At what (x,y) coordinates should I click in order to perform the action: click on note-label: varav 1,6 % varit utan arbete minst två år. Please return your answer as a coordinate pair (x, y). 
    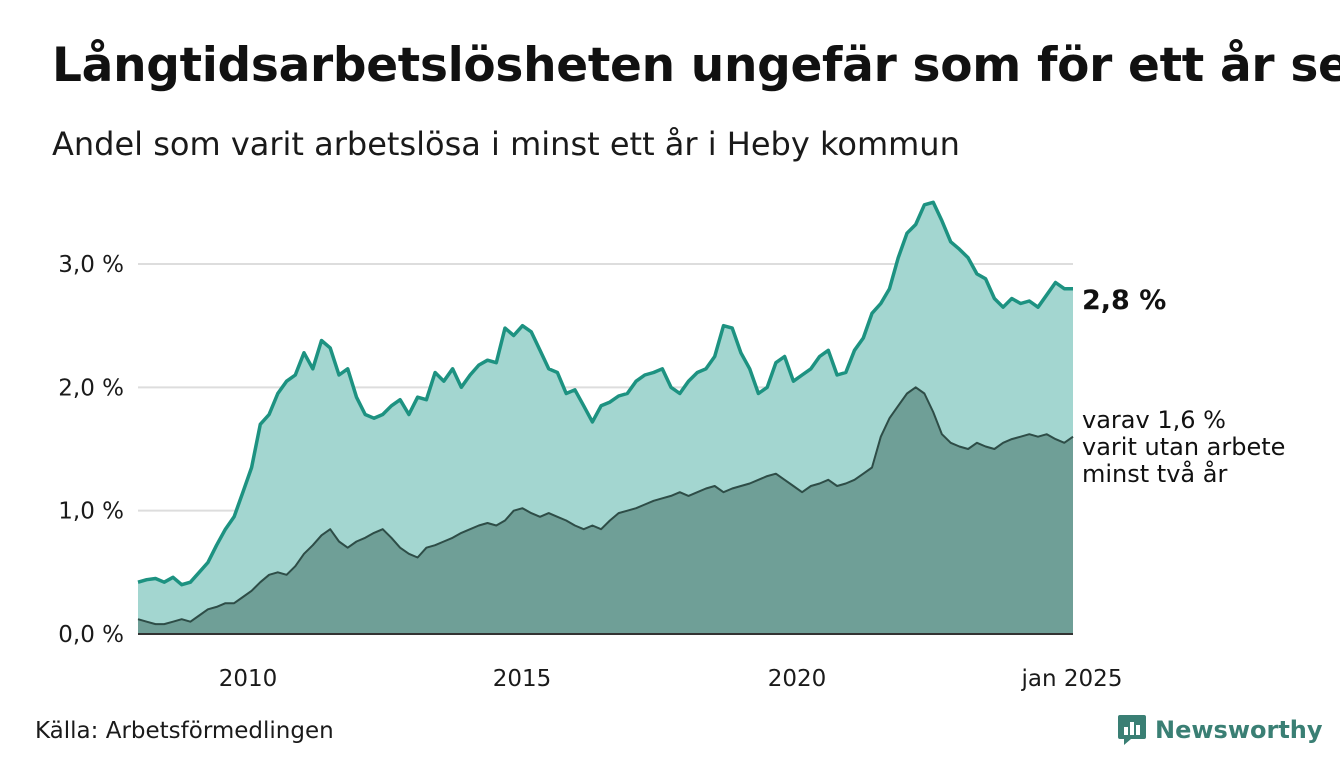
    Looking at the image, I should click on (1183, 447).